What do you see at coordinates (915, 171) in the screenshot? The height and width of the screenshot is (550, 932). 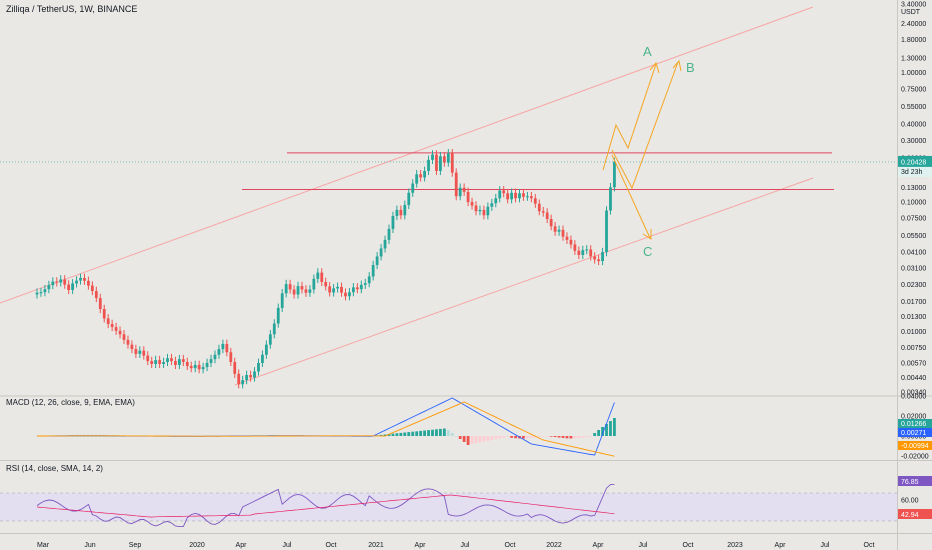 I see `countdown-badge` at bounding box center [915, 171].